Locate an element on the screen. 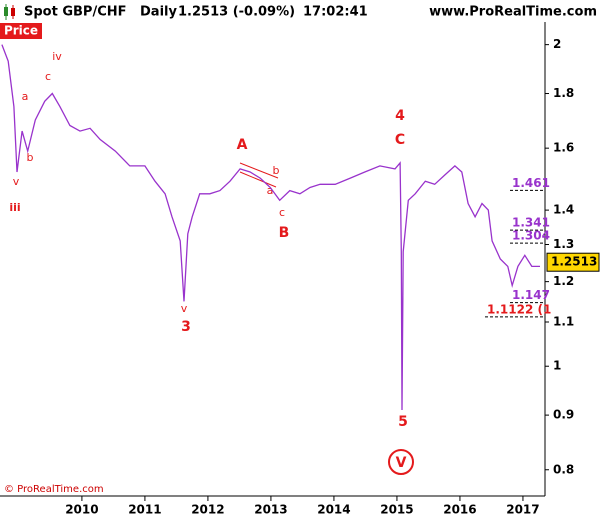 Image resolution: width=600 pixels, height=519 pixels. x-tick-label: 2010 is located at coordinates (81, 510).